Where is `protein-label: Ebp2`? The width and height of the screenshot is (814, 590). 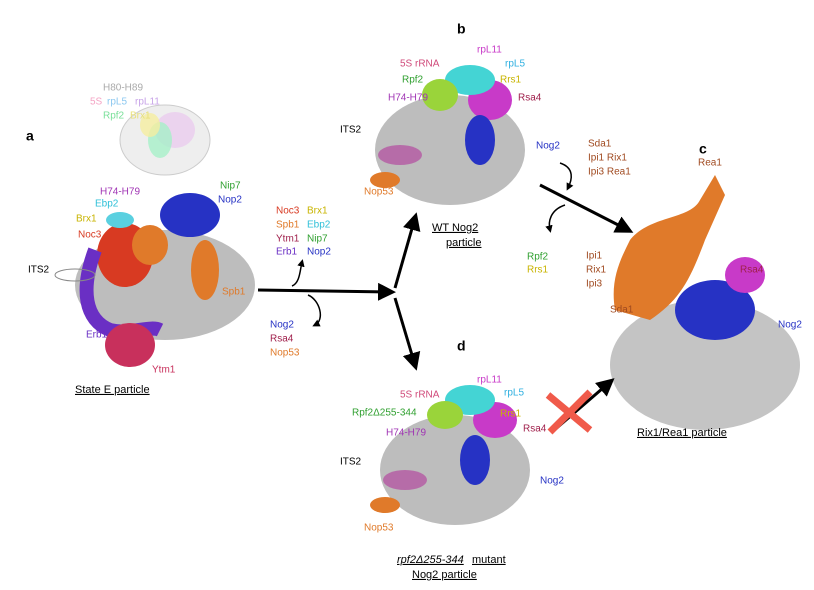 protein-label: Ebp2 is located at coordinates (107, 204).